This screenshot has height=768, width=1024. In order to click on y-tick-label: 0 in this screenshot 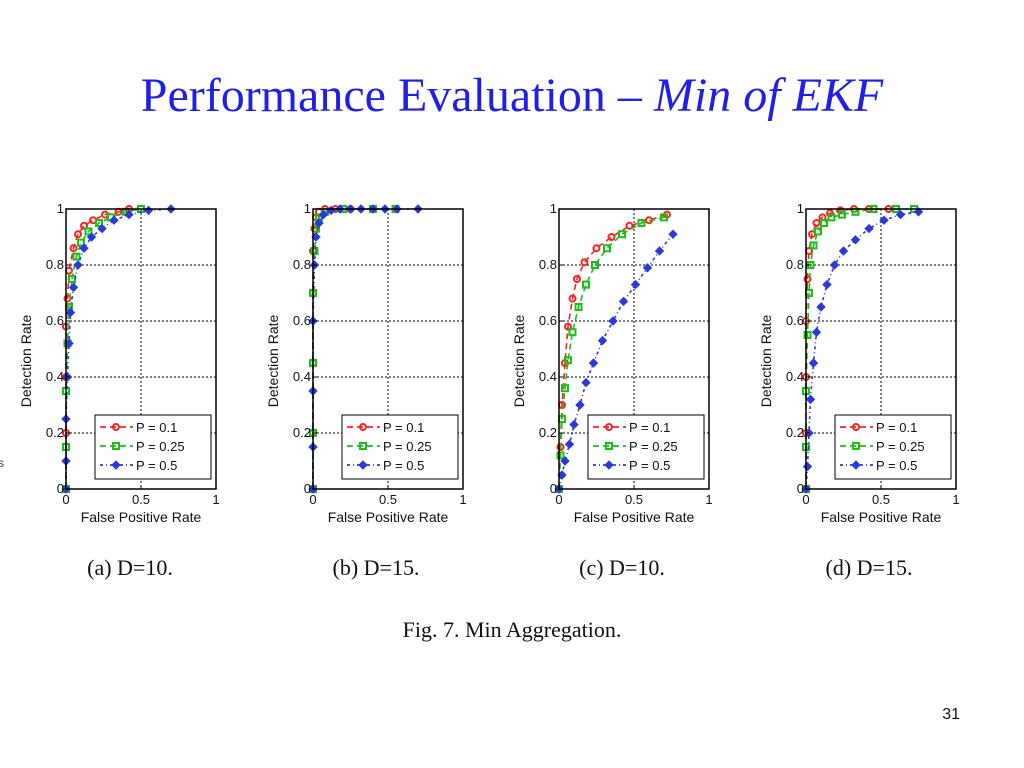, I will do `click(307, 488)`.